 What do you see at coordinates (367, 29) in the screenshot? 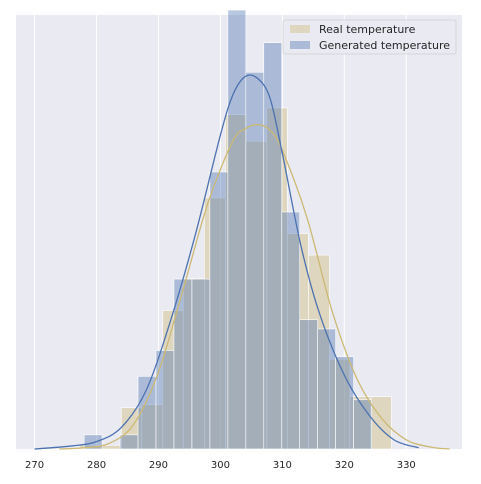
I see `legend-label-real: Real temperature` at bounding box center [367, 29].